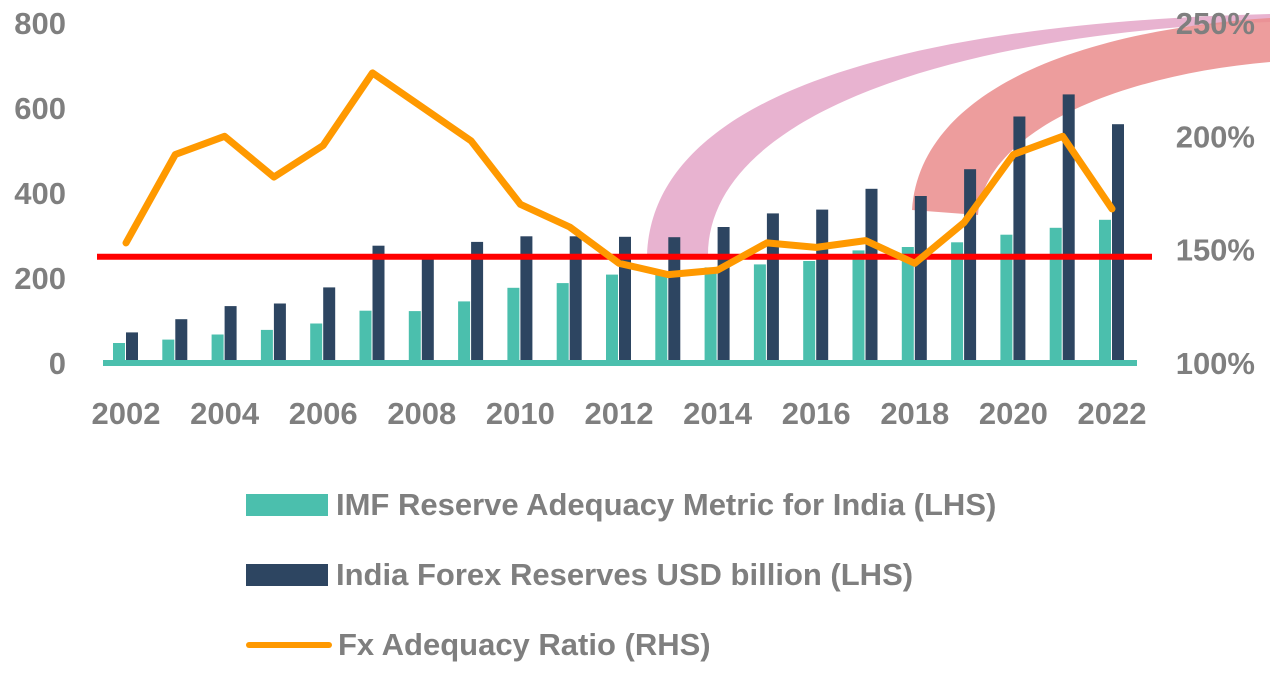 The height and width of the screenshot is (680, 1270). What do you see at coordinates (40, 23) in the screenshot?
I see `left-tick-800: 800` at bounding box center [40, 23].